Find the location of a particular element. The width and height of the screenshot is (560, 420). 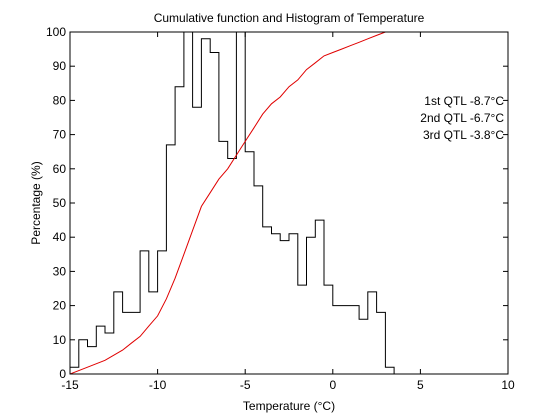

y-tick-label: 80 is located at coordinates (60, 100).